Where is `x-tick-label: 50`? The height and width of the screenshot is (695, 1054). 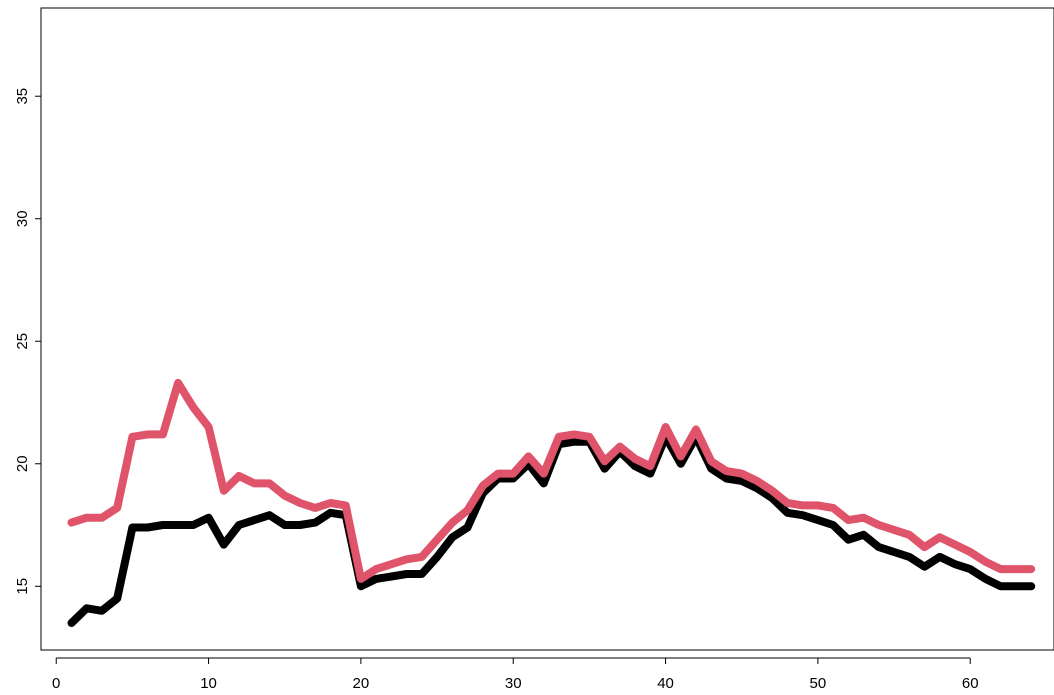 x-tick-label: 50 is located at coordinates (818, 683).